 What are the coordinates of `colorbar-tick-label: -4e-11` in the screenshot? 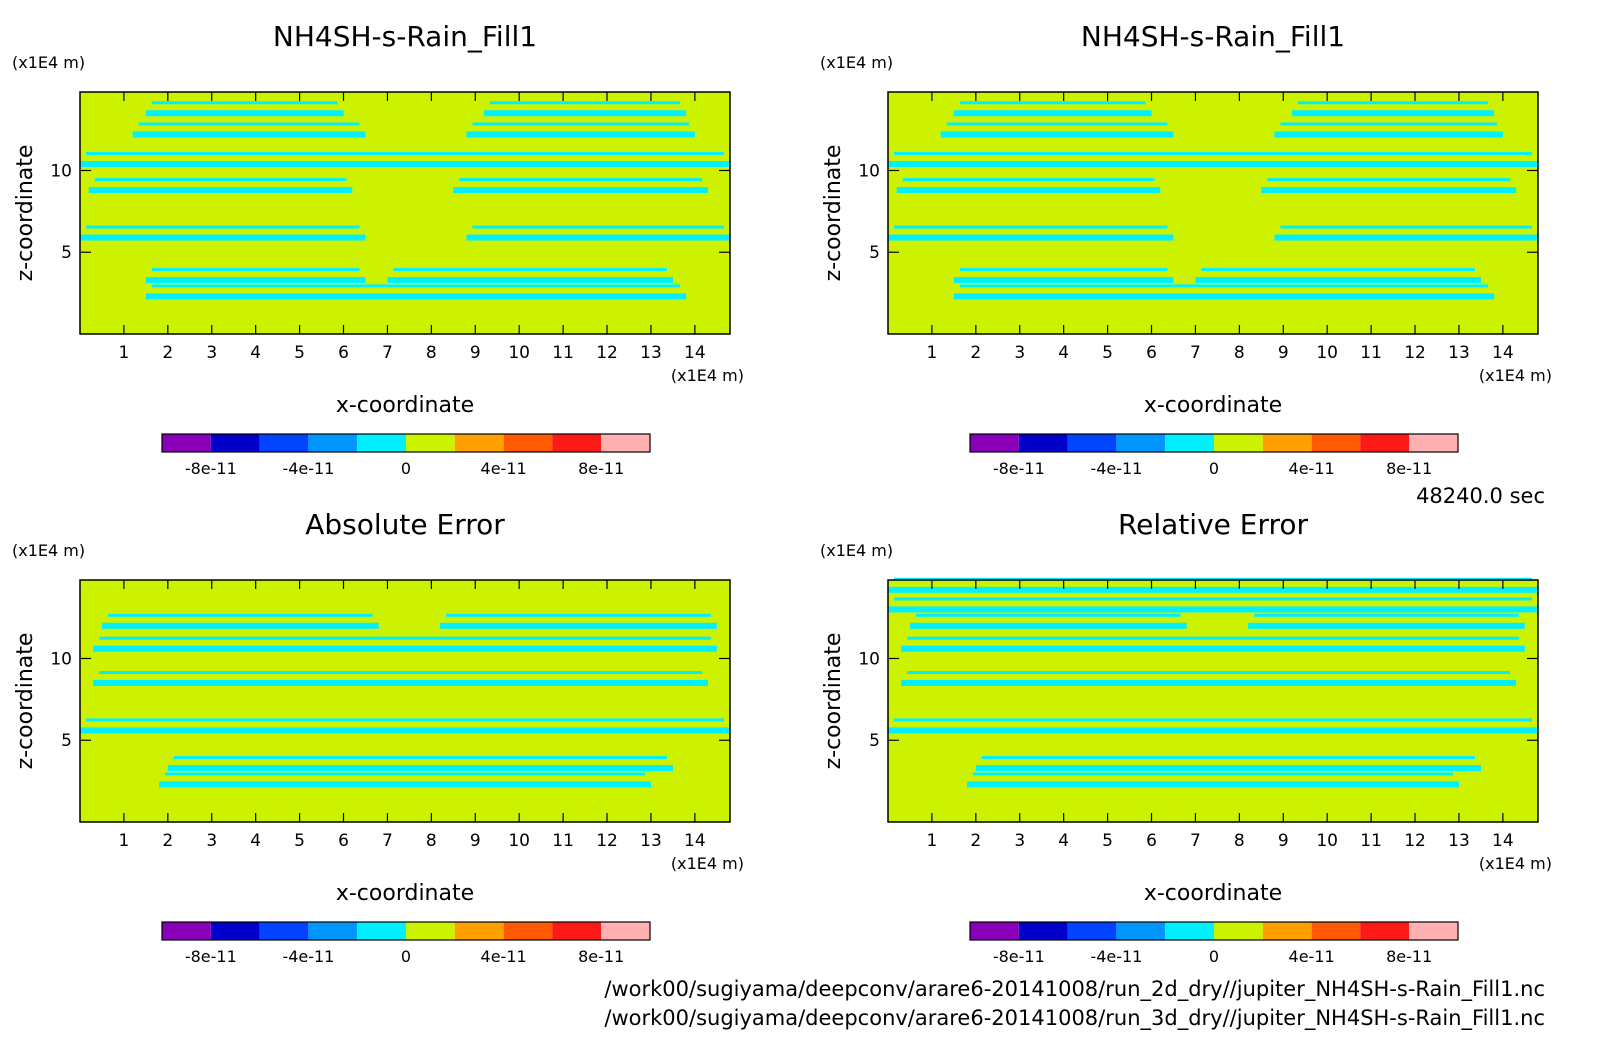 It's located at (1116, 468).